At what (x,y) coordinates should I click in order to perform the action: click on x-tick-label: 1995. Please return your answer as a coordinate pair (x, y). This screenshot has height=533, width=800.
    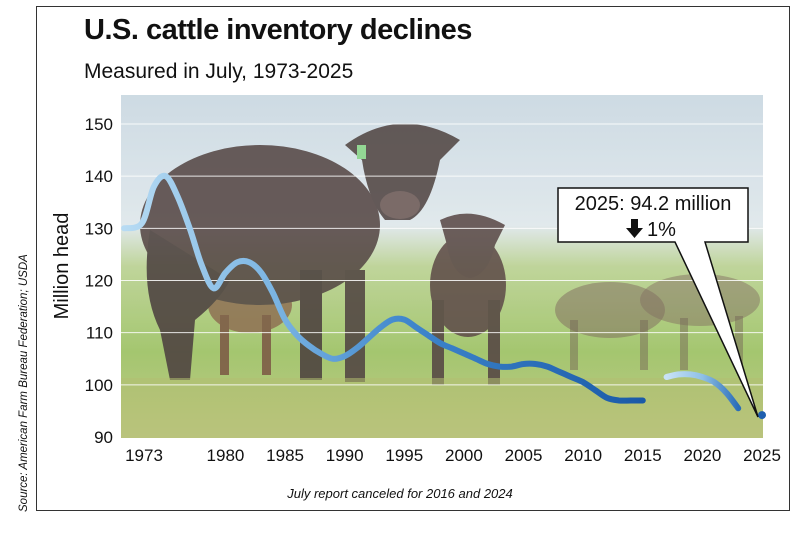
    Looking at the image, I should click on (404, 455).